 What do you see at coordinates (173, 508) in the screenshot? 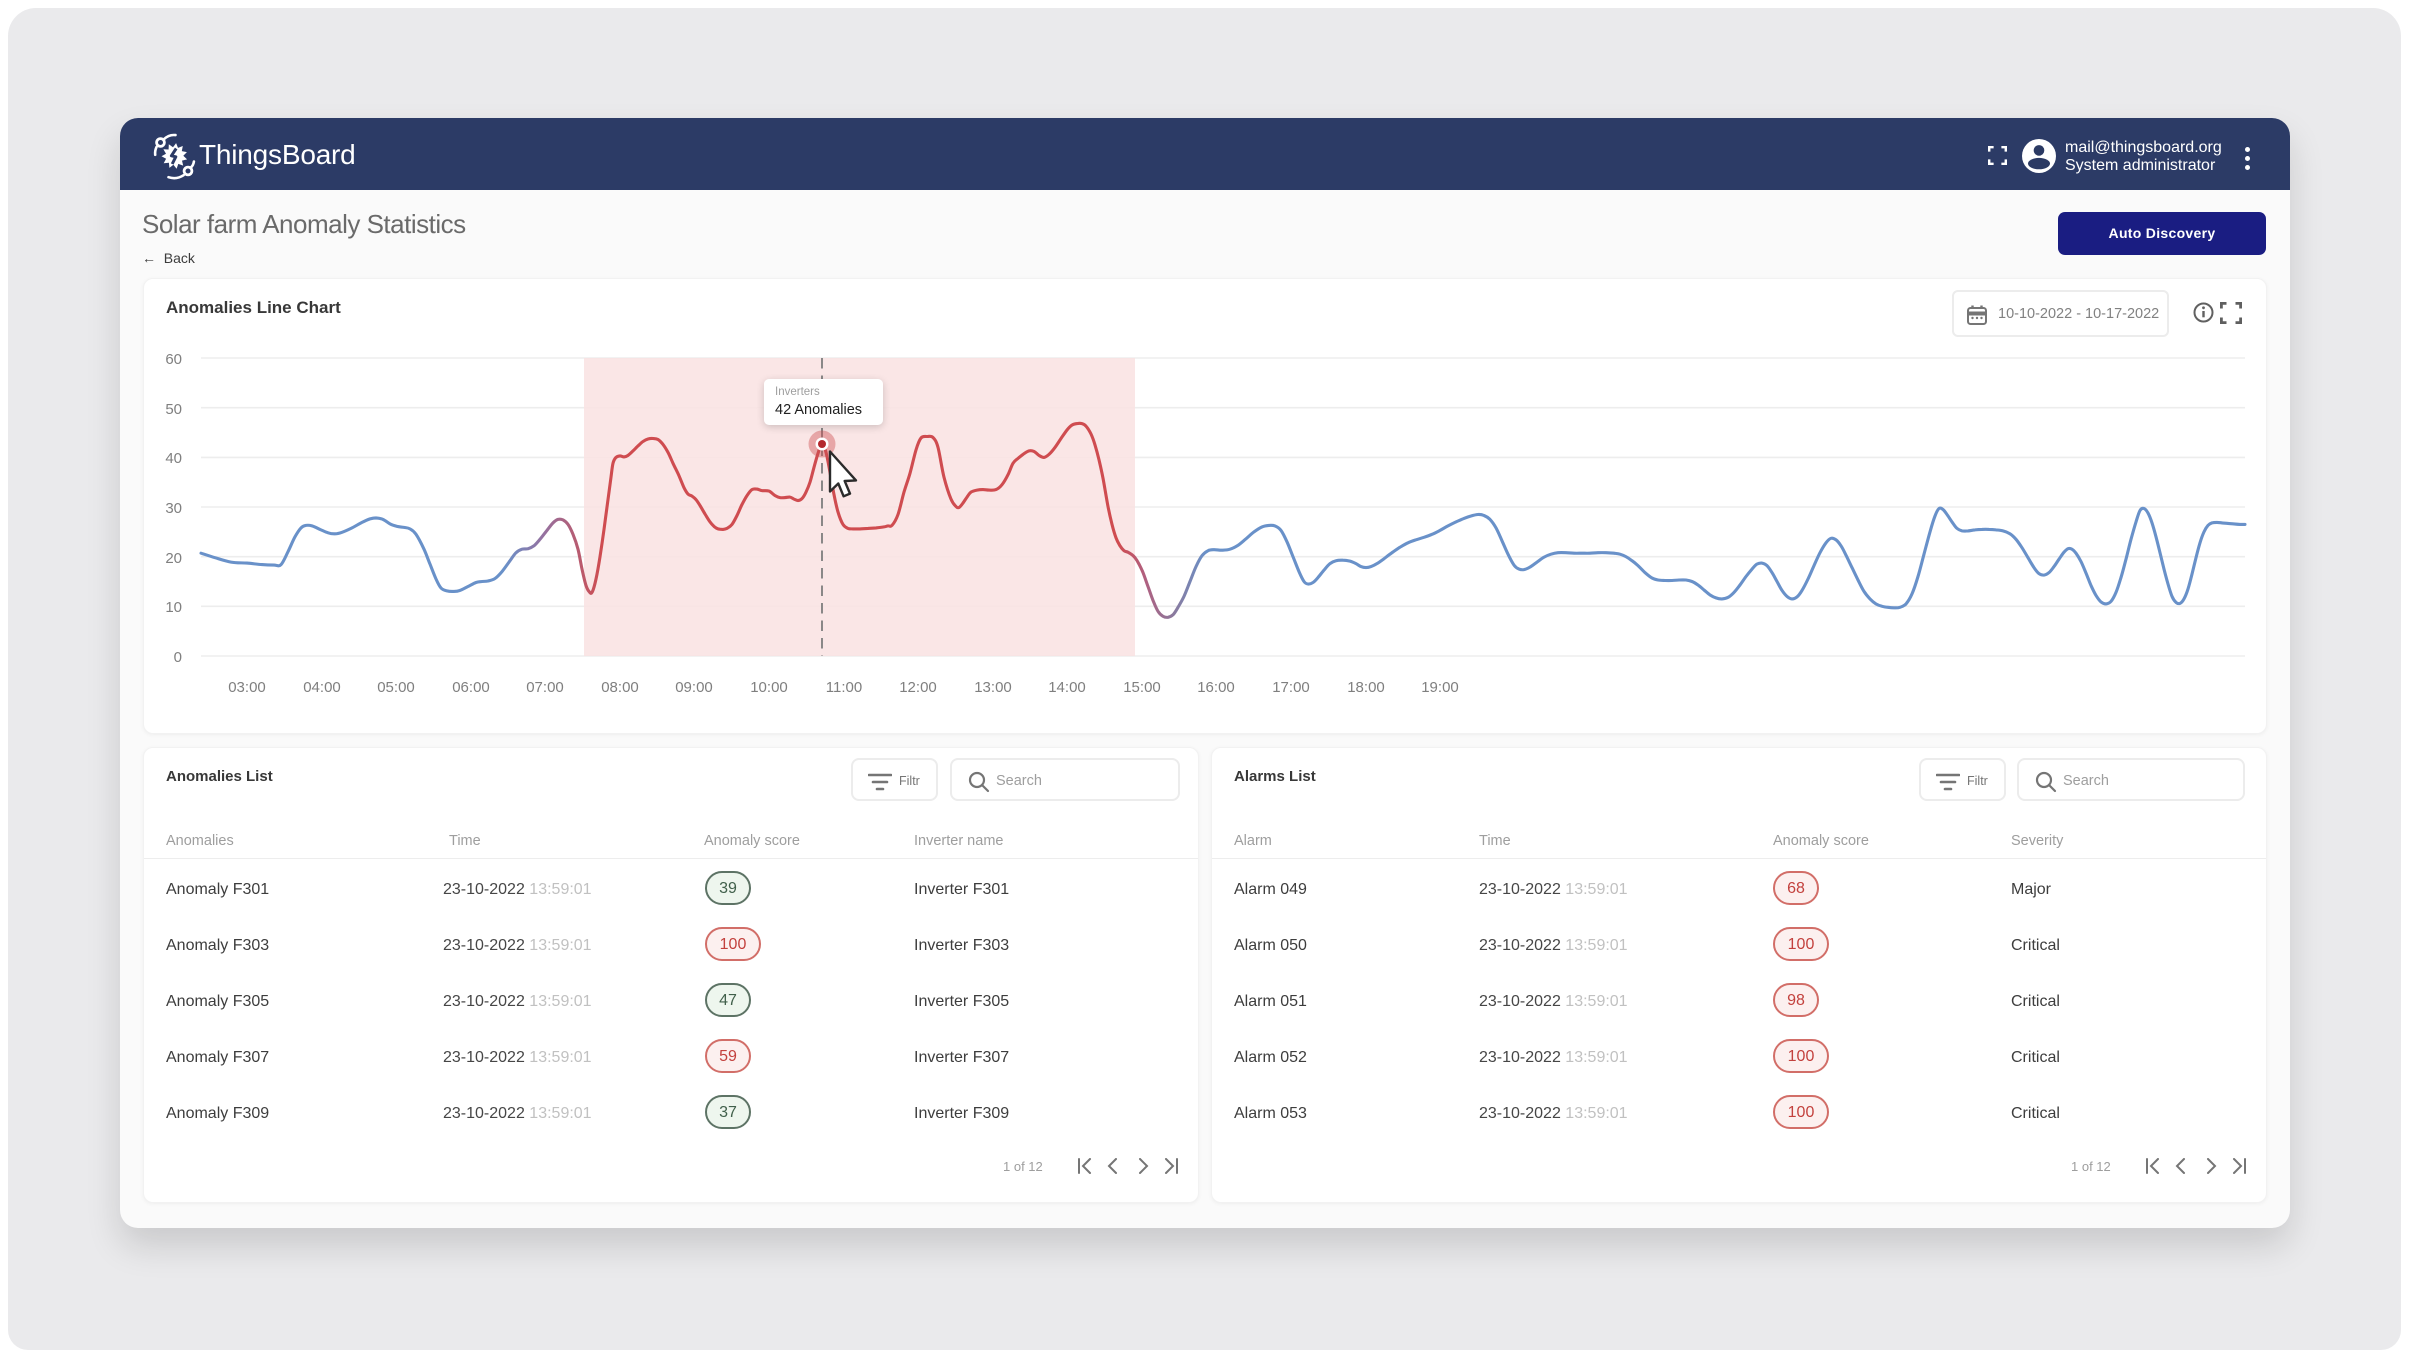
I see `svg-text: 30` at bounding box center [173, 508].